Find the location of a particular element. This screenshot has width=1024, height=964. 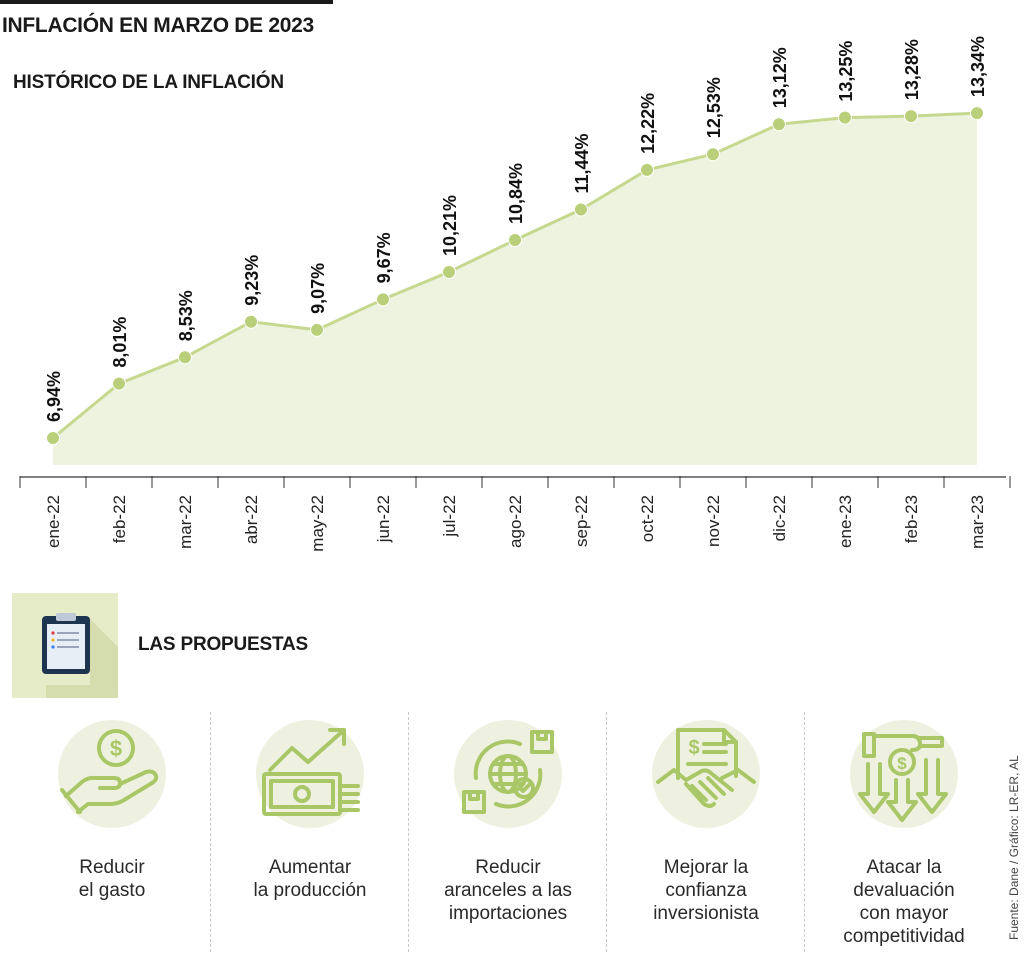

data-label: 10,21% is located at coordinates (450, 225).